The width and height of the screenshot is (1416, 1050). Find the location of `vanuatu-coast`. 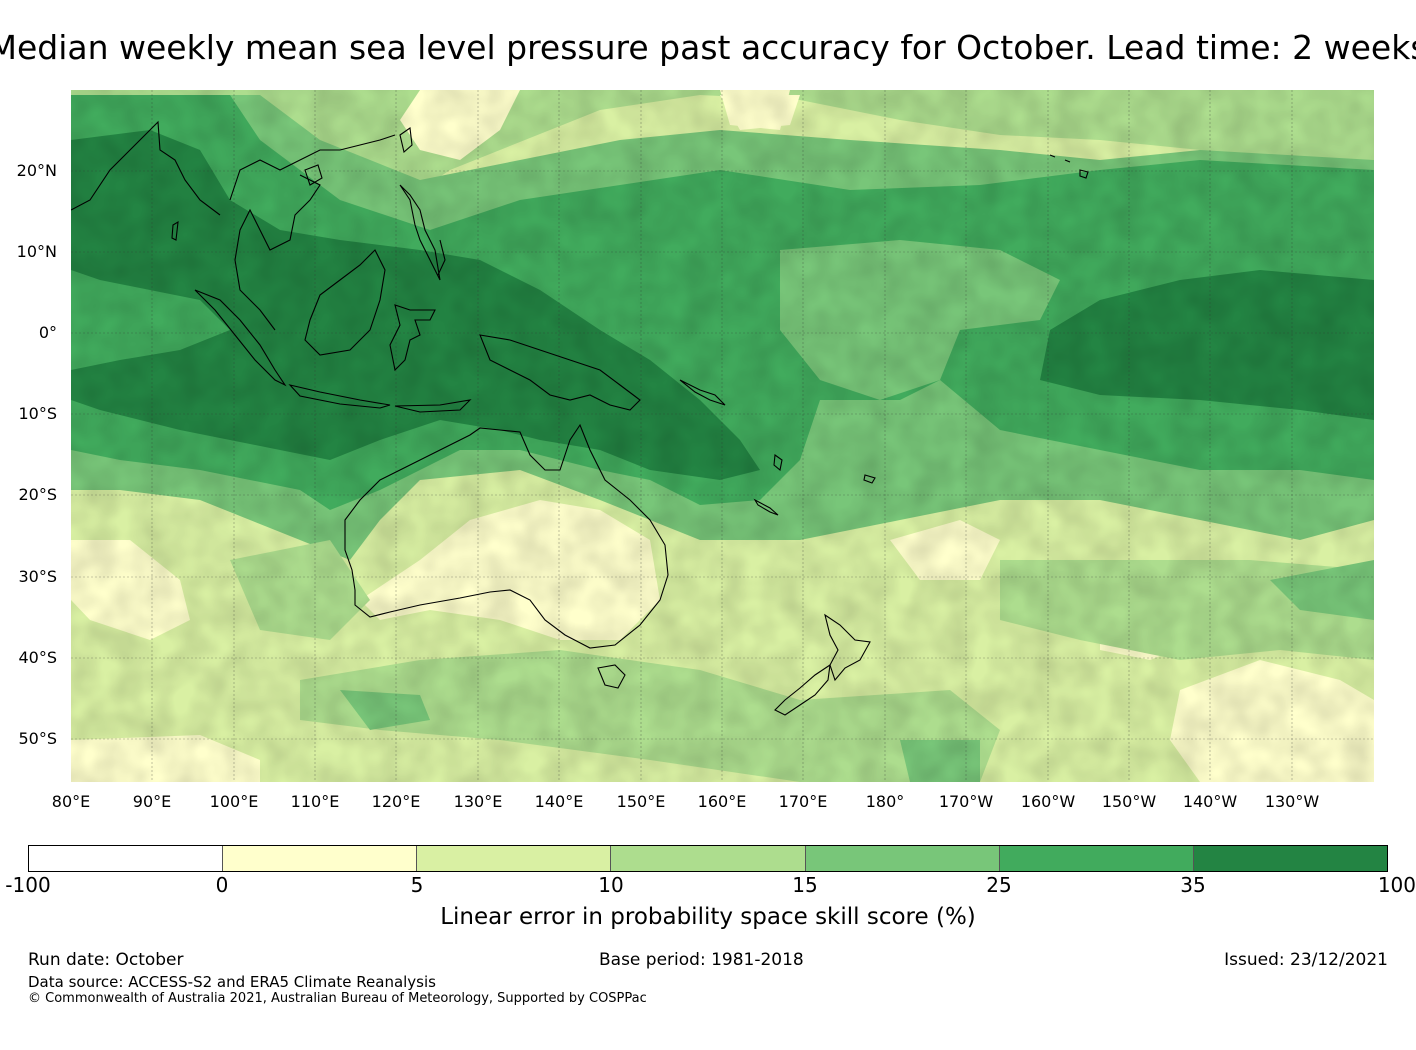

vanuatu-coast is located at coordinates (778, 463).